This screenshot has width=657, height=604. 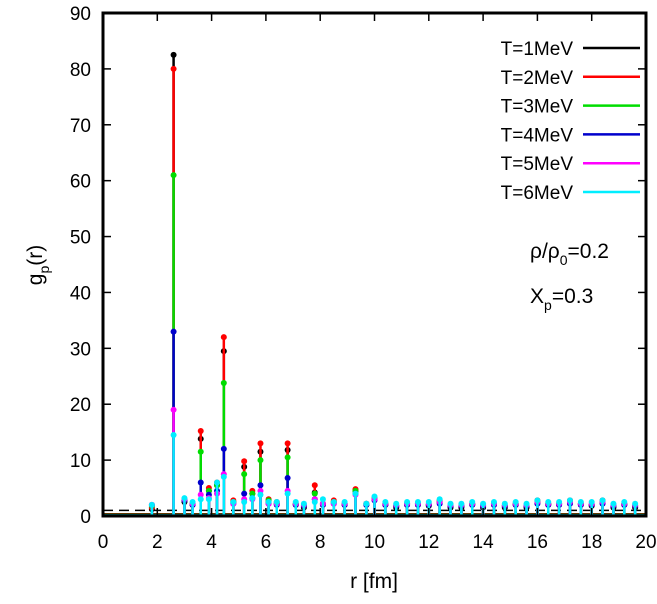 I want to click on series-T=6MeV, so click(x=374, y=474).